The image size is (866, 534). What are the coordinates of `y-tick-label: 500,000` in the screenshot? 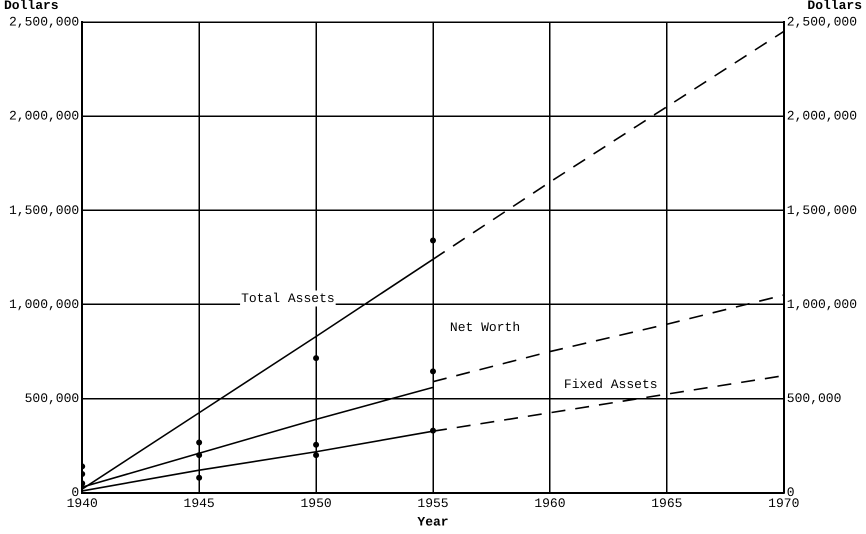 It's located at (52, 398).